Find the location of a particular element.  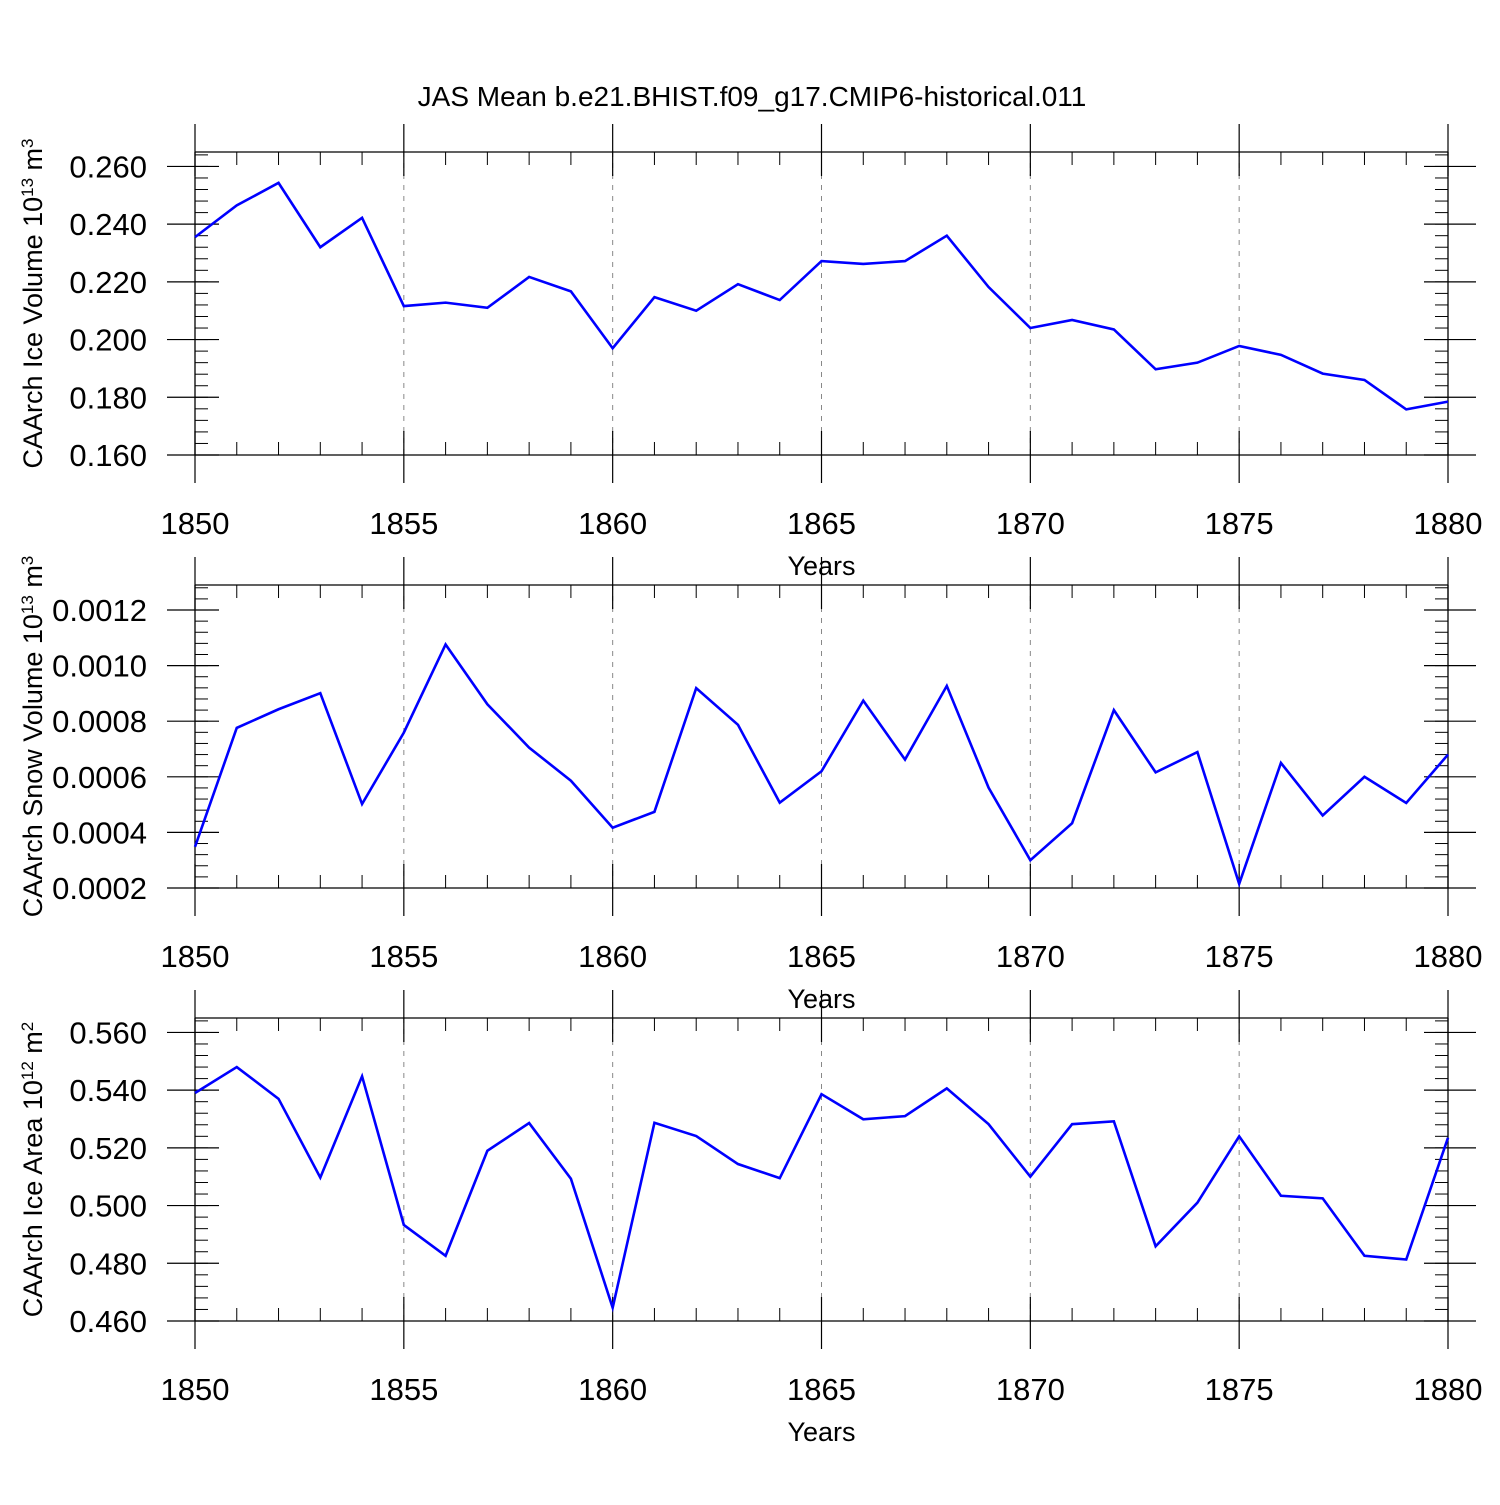

ice-area-series-line is located at coordinates (822, 1189).